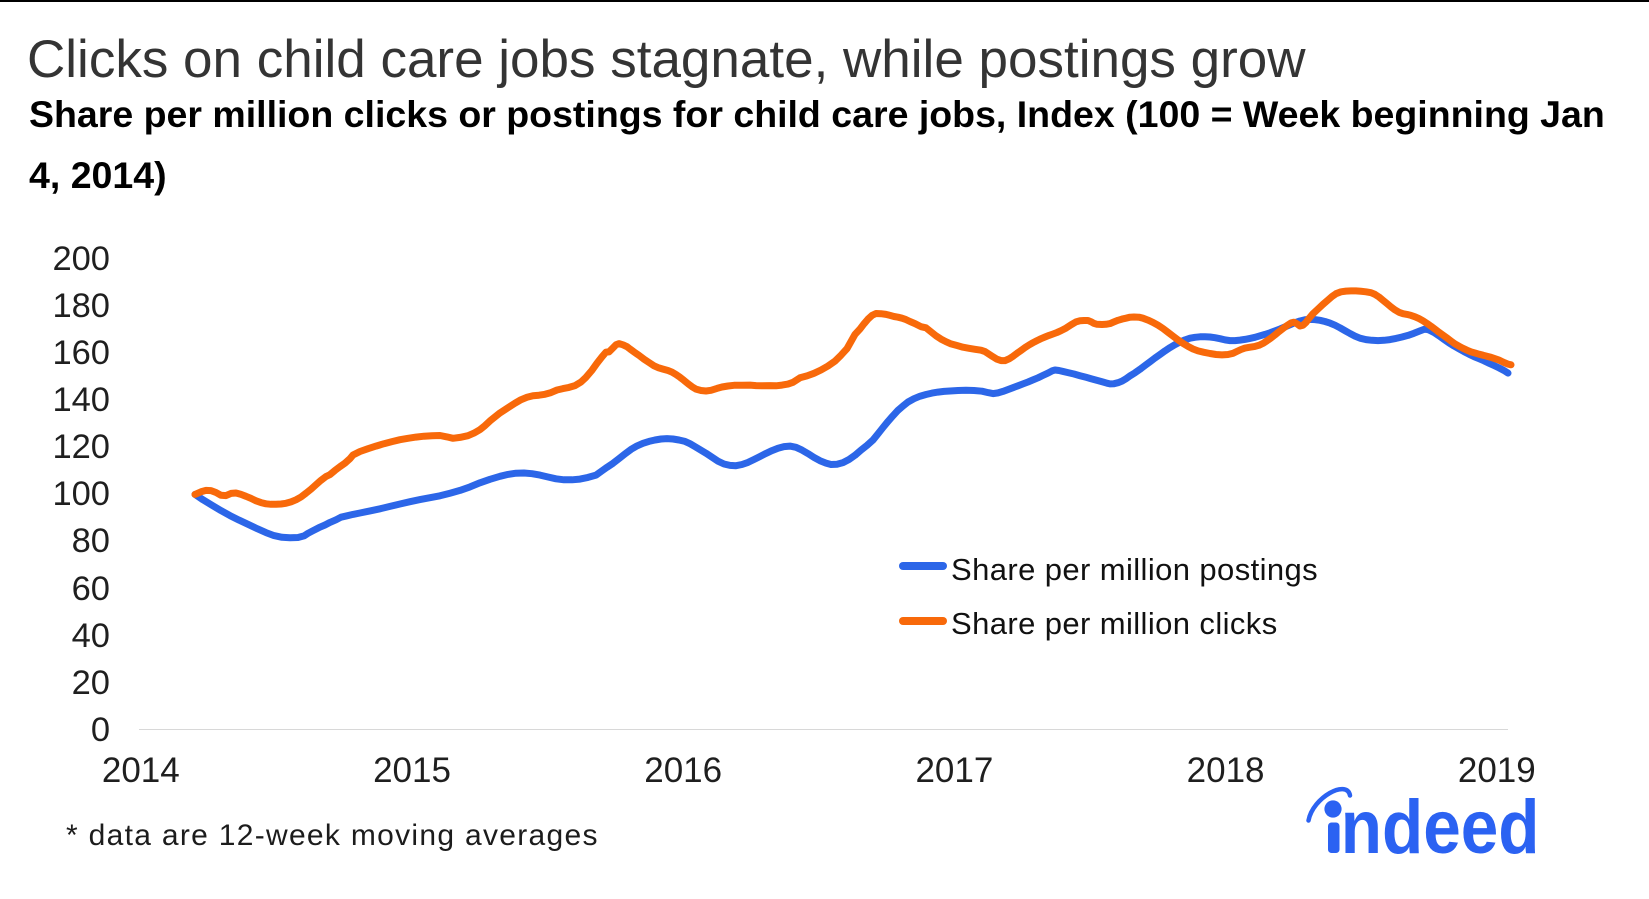 The height and width of the screenshot is (899, 1649). I want to click on svg-text: ndeed, so click(1440, 827).